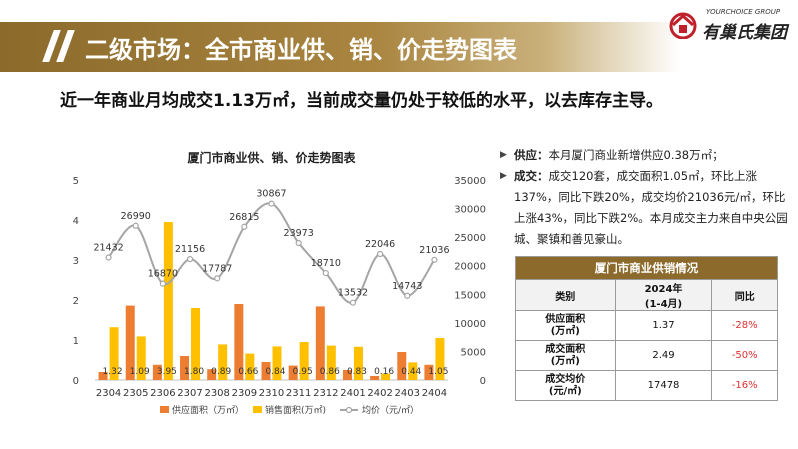 This screenshot has height=449, width=798. I want to click on table-title-row: 厦门市商业供销情况, so click(646, 268).